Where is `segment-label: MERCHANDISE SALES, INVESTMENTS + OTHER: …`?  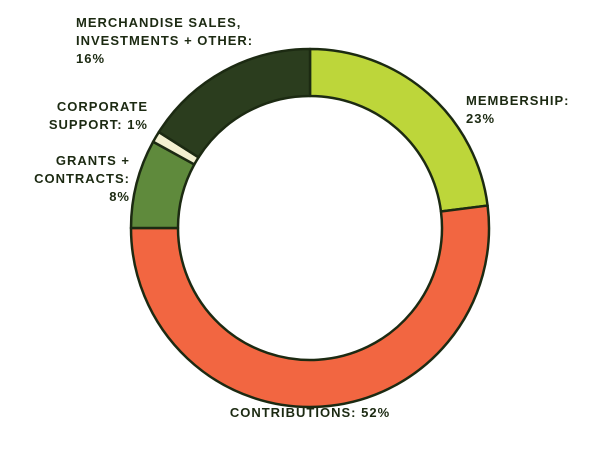 segment-label: MERCHANDISE SALES, INVESTMENTS + OTHER: … is located at coordinates (170, 41).